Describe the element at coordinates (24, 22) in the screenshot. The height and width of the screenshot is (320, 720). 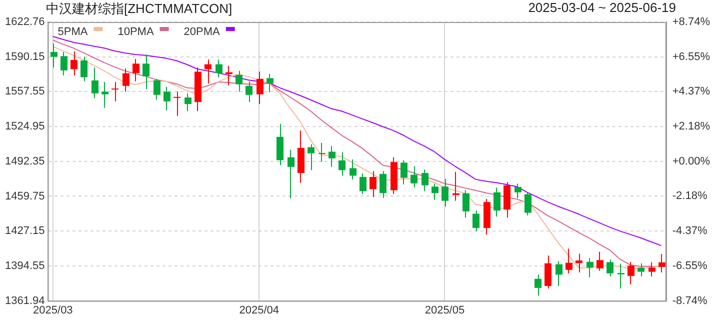
I see `y-tick-label: 1622.76` at that location.